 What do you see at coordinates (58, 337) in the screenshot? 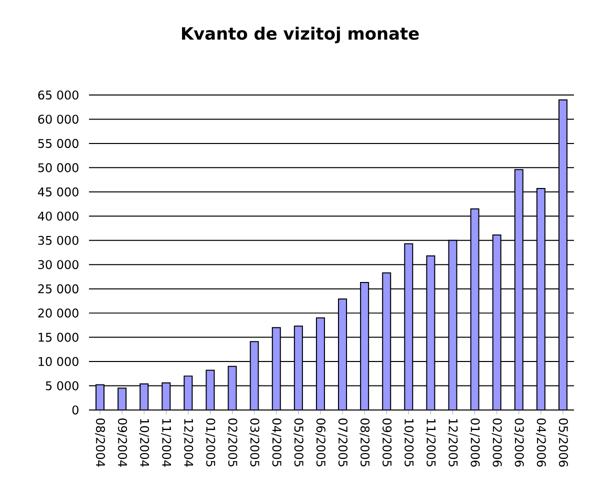
I see `y-tick-label: 15 000` at bounding box center [58, 337].